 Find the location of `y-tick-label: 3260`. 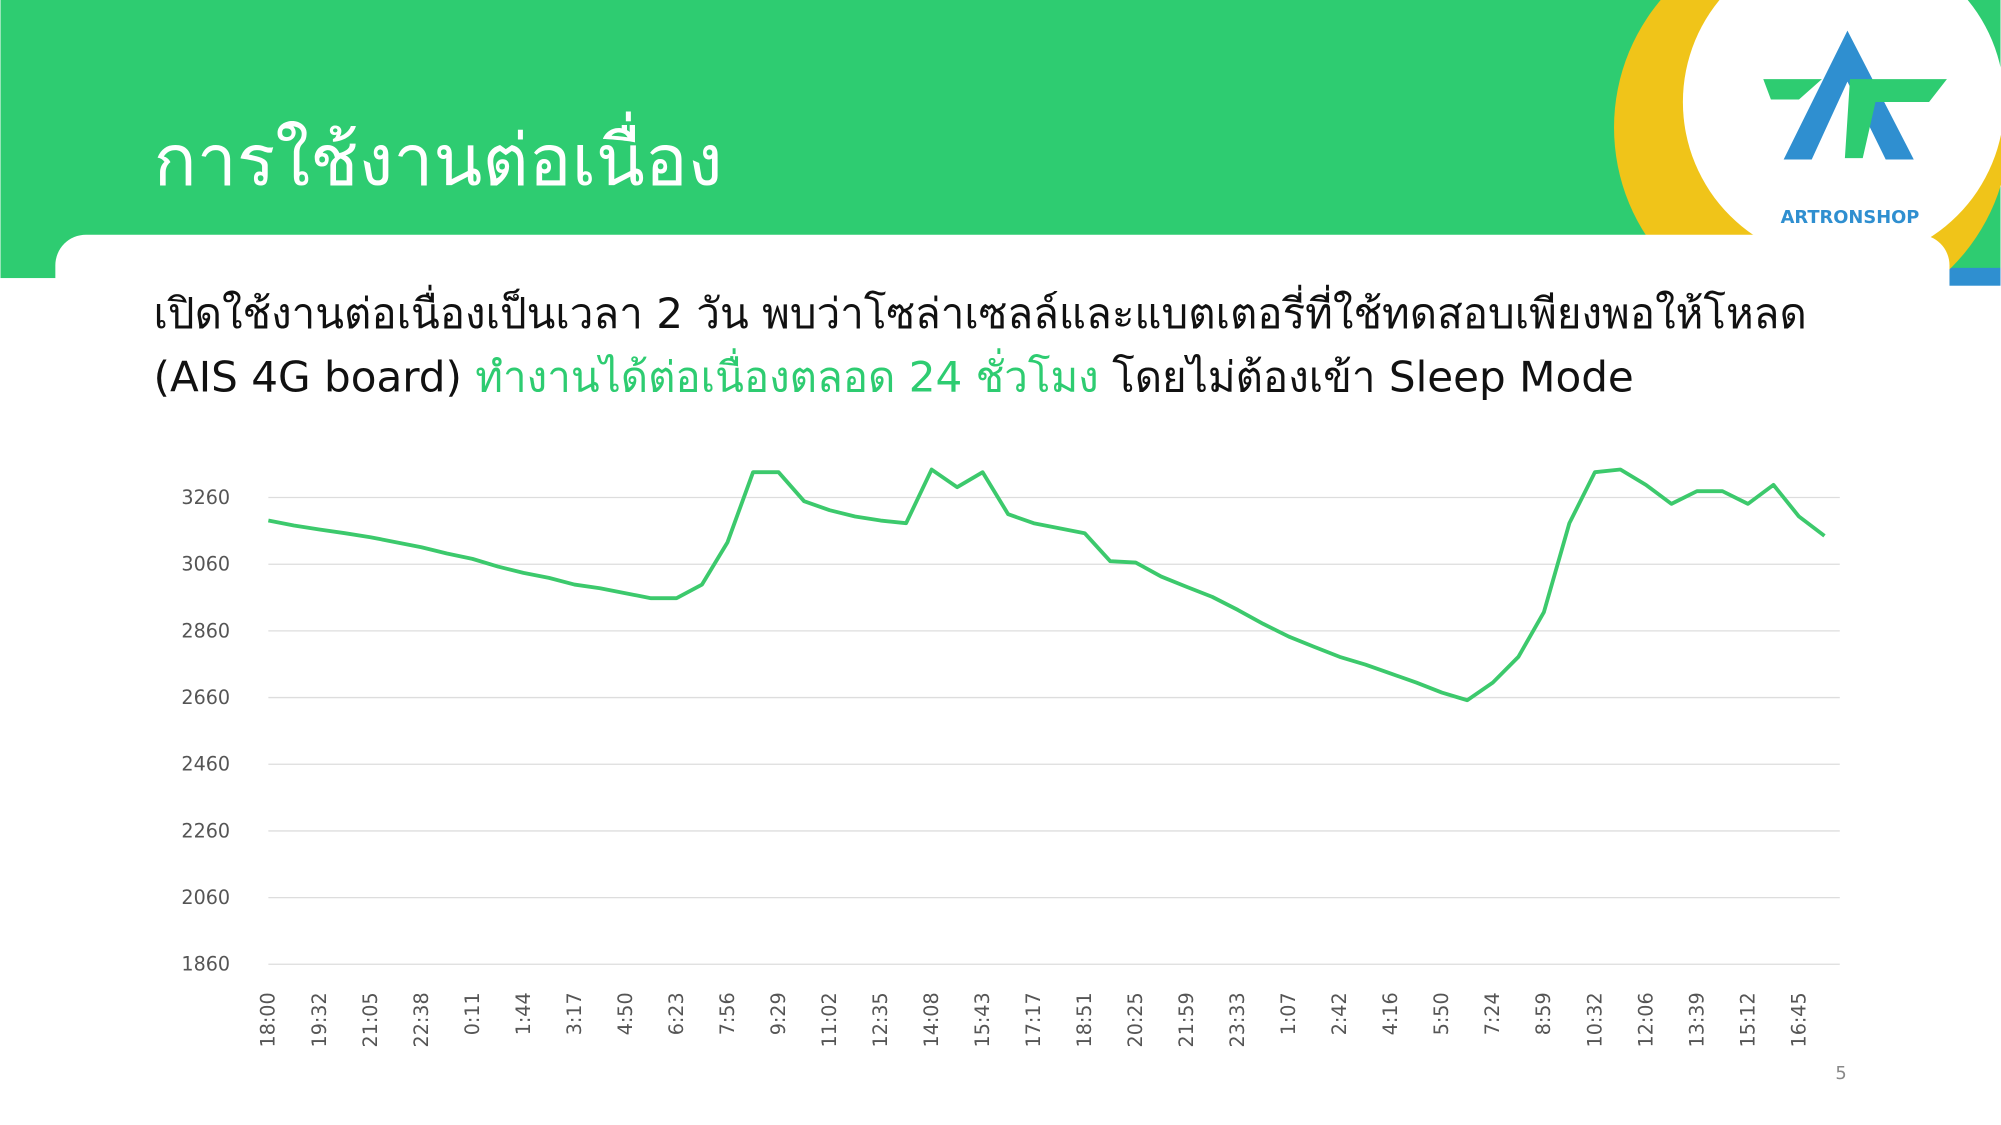

y-tick-label: 3260 is located at coordinates (205, 497).